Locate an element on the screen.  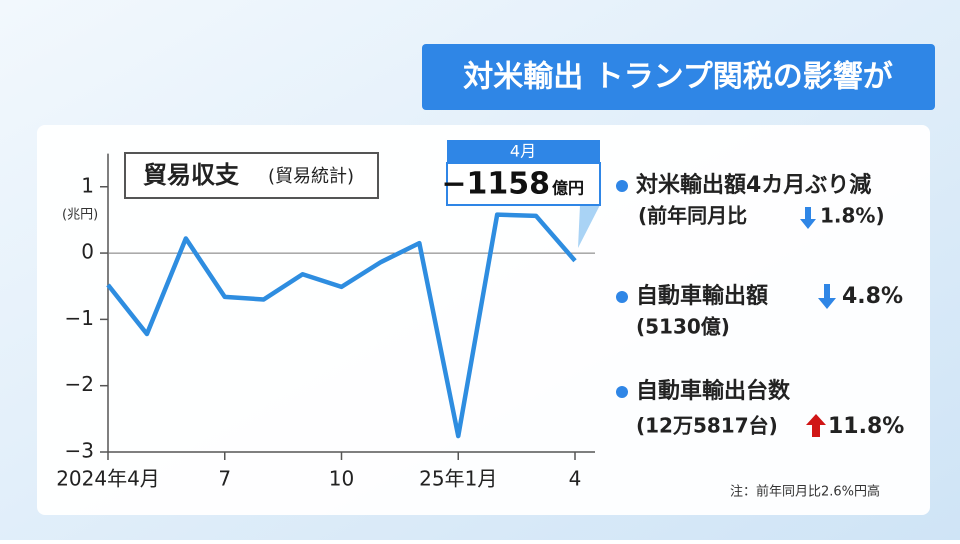
callout-month: 4月 is located at coordinates (523, 151).